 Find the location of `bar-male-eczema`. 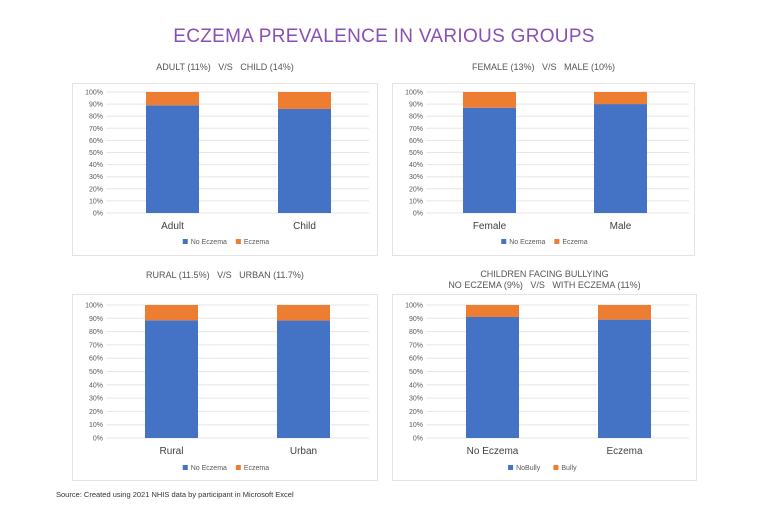

bar-male-eczema is located at coordinates (620, 98).